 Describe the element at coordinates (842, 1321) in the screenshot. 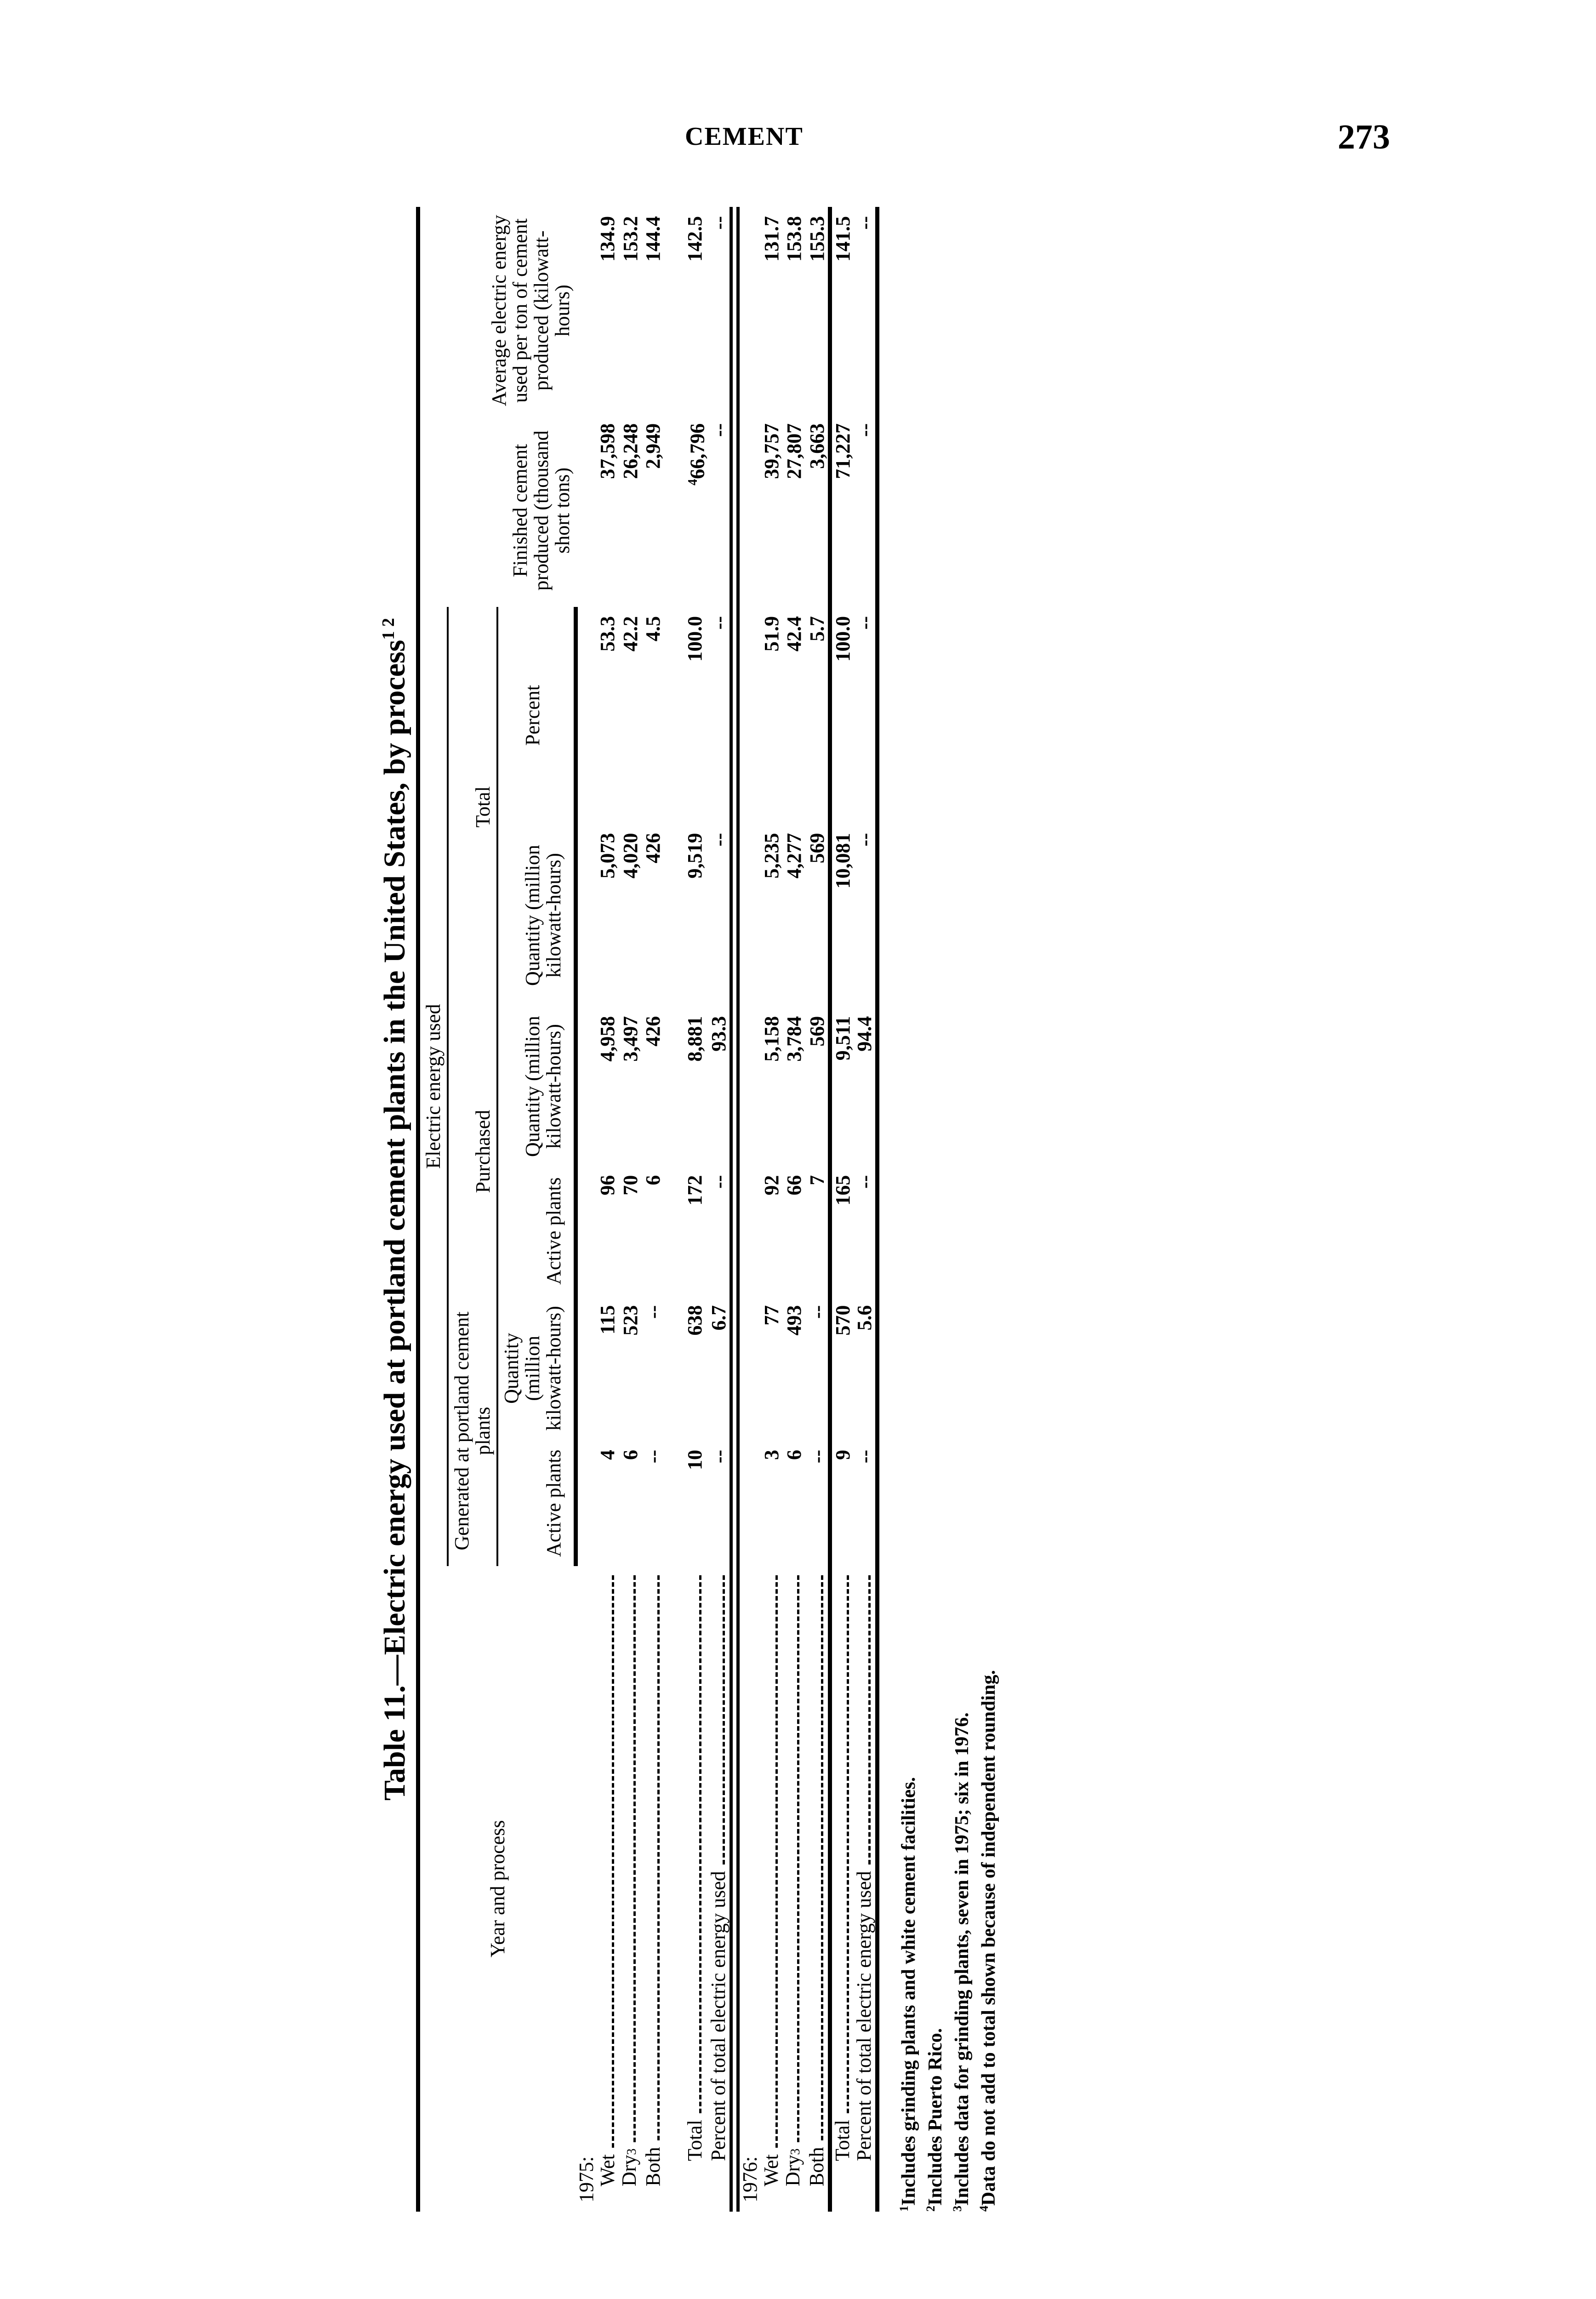

I see `cell: 570` at that location.